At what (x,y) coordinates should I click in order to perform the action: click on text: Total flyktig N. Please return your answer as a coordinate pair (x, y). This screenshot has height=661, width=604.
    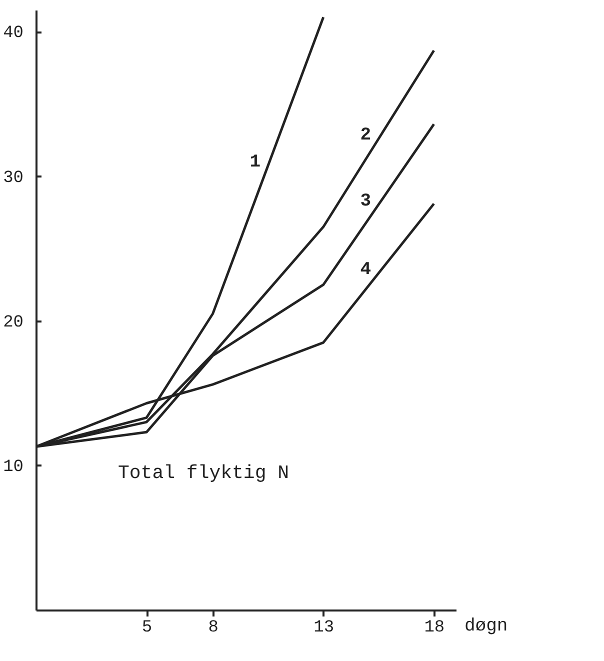
    Looking at the image, I should click on (204, 473).